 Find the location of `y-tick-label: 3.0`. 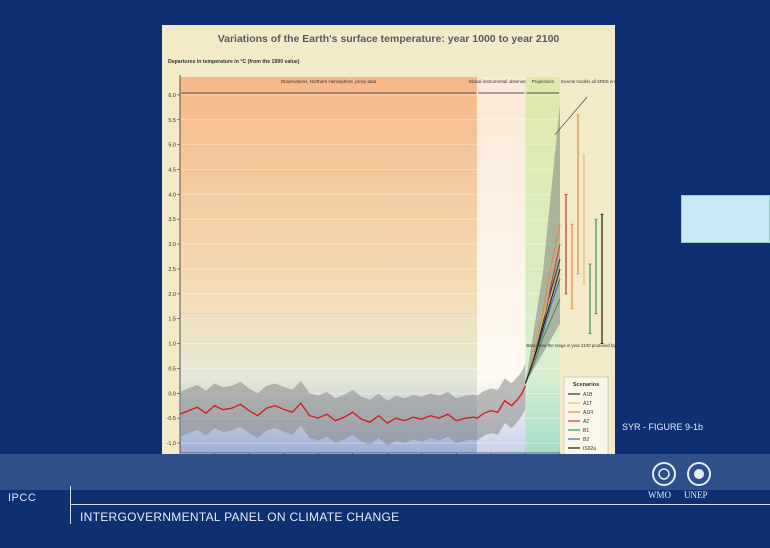

y-tick-label: 3.0 is located at coordinates (172, 245).